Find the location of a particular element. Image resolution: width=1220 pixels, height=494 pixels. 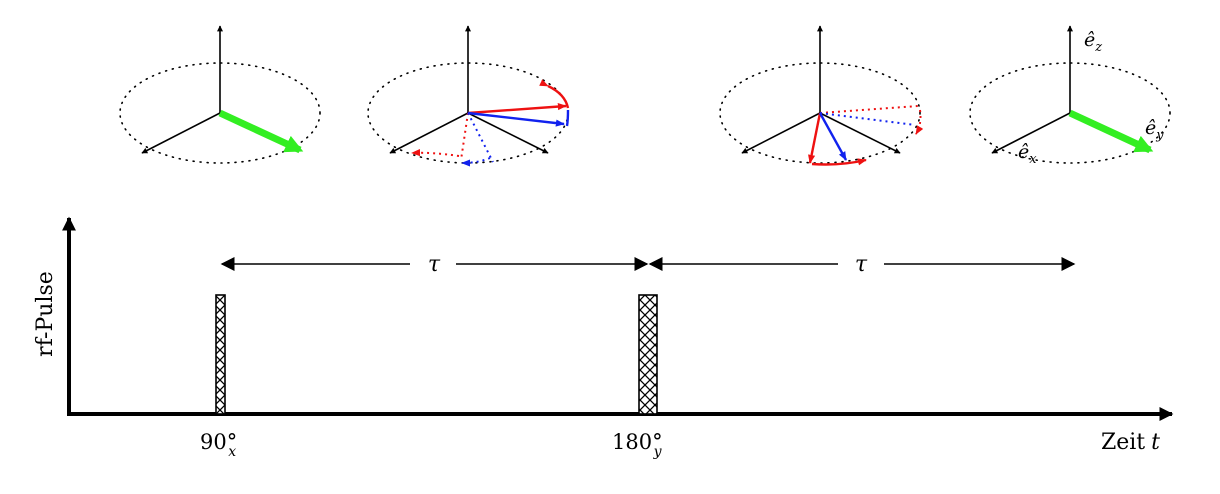

bloch-frame-initial is located at coordinates (220, 94).